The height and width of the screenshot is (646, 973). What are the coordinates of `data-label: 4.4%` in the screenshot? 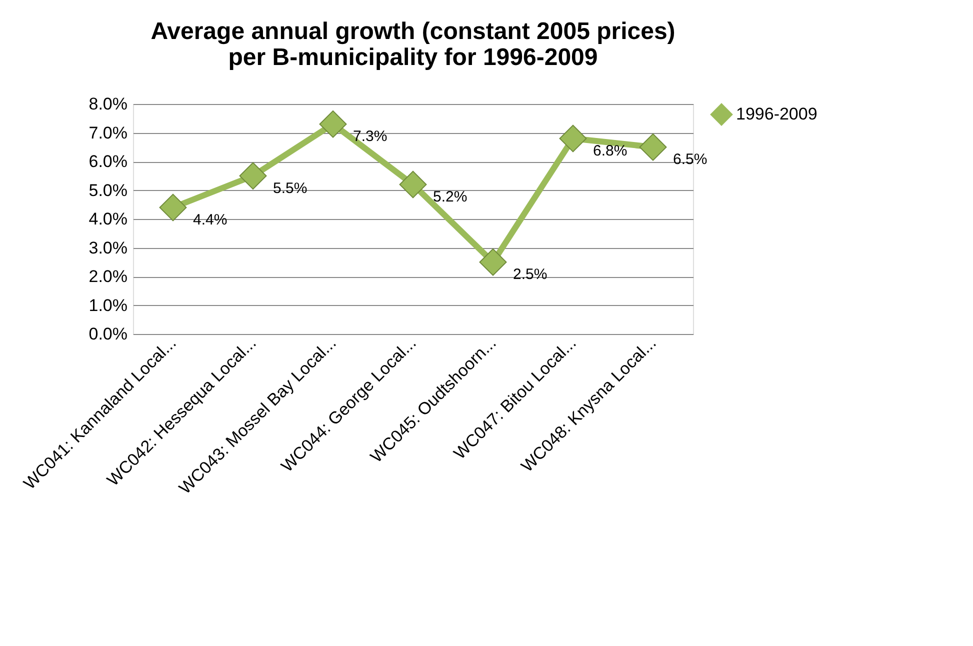 It's located at (210, 220).